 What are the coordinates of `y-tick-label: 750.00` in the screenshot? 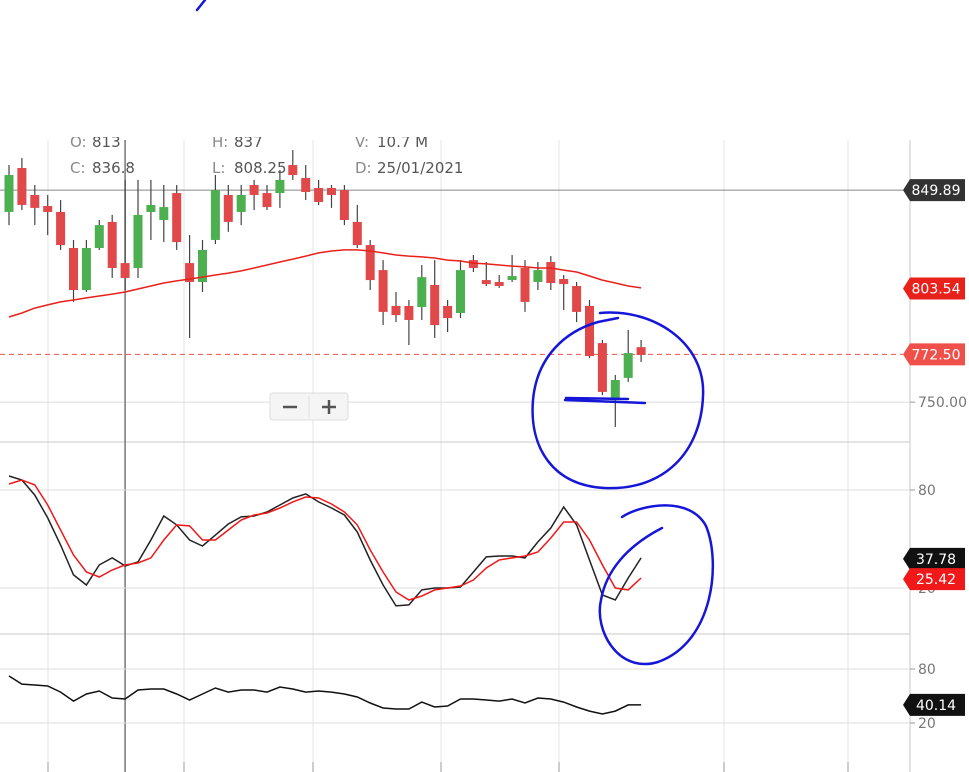 It's located at (942, 403).